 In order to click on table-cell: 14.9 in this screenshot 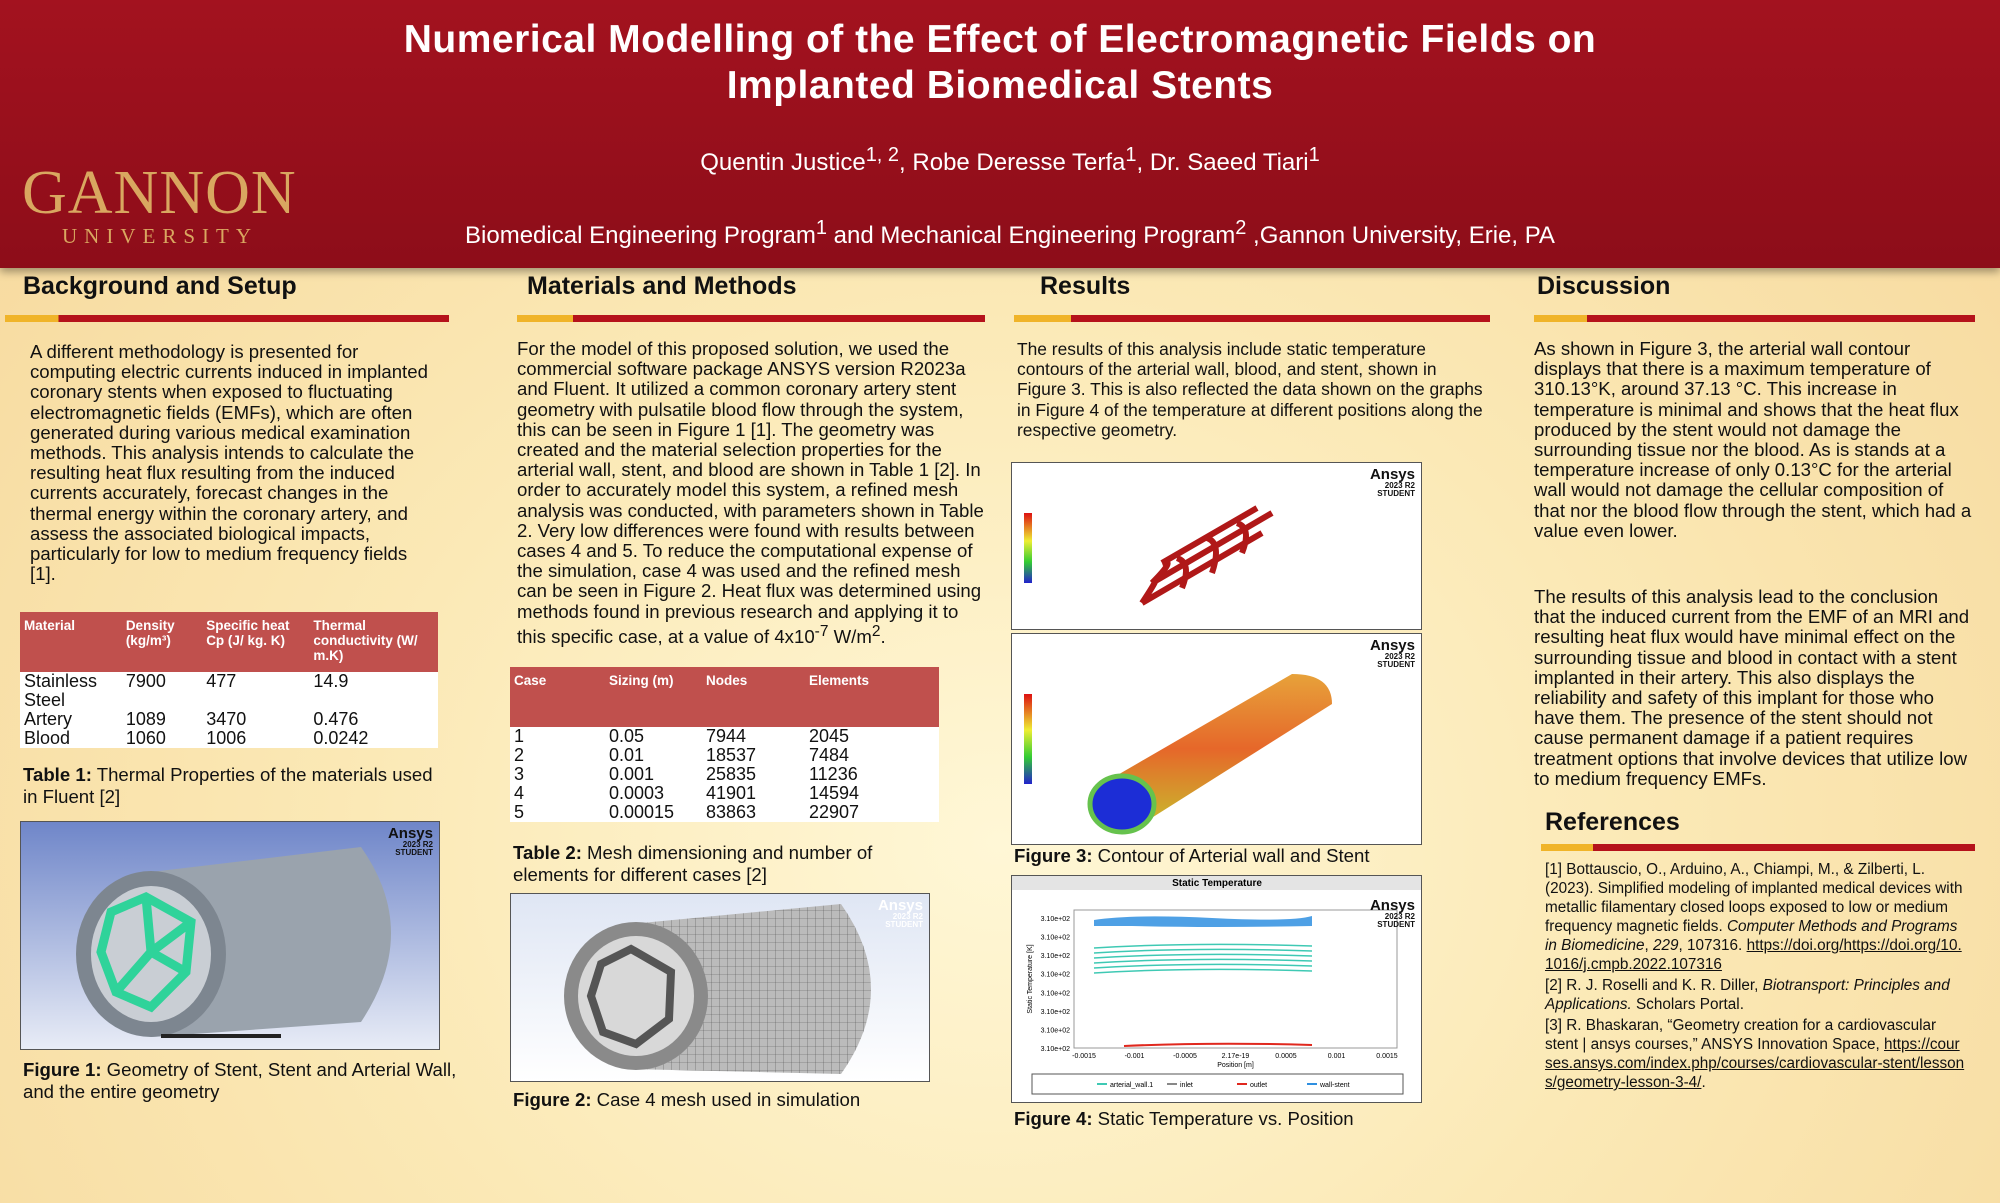, I will do `click(331, 681)`.